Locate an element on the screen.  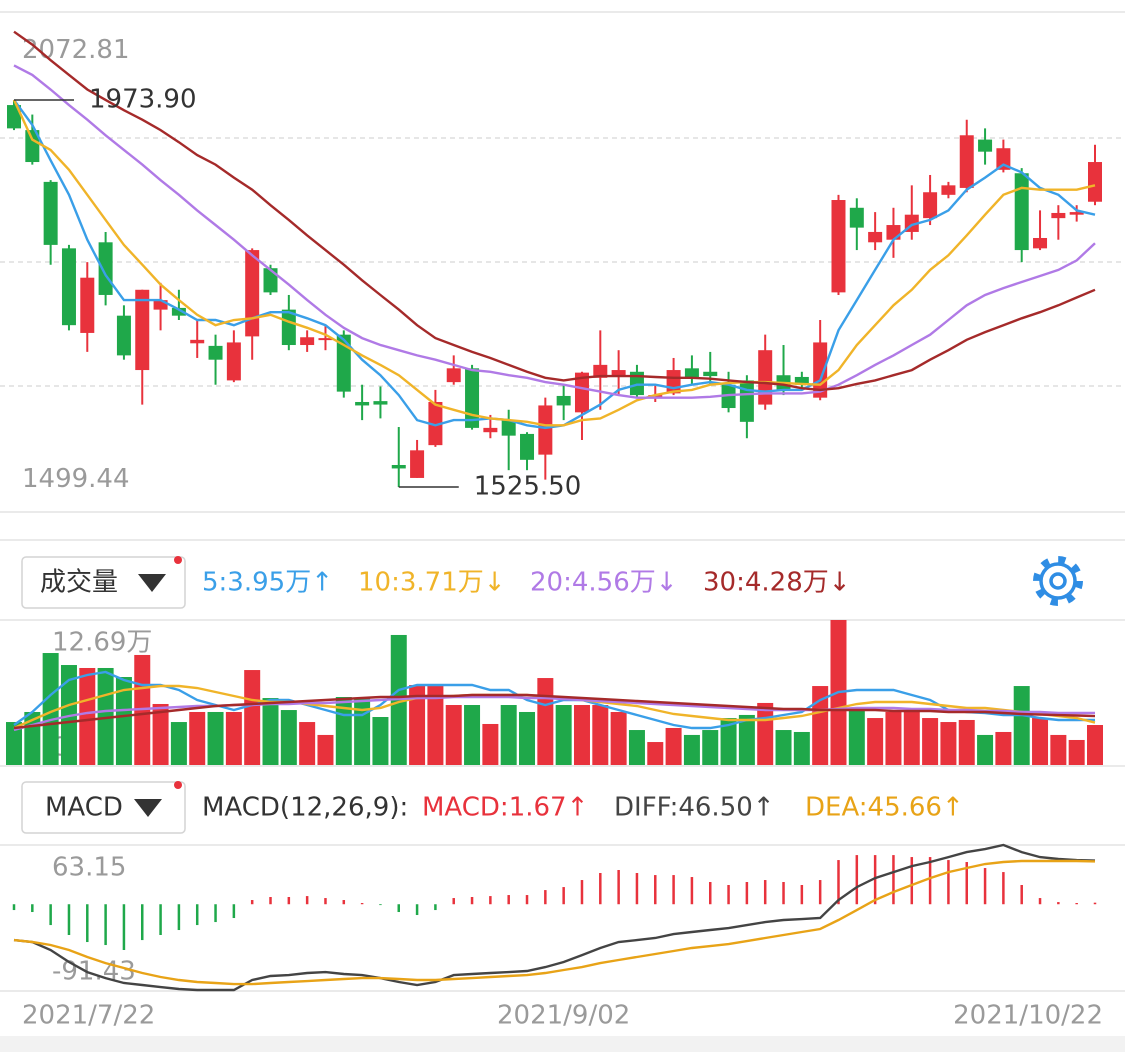
button-label: MACD is located at coordinates (84, 808).